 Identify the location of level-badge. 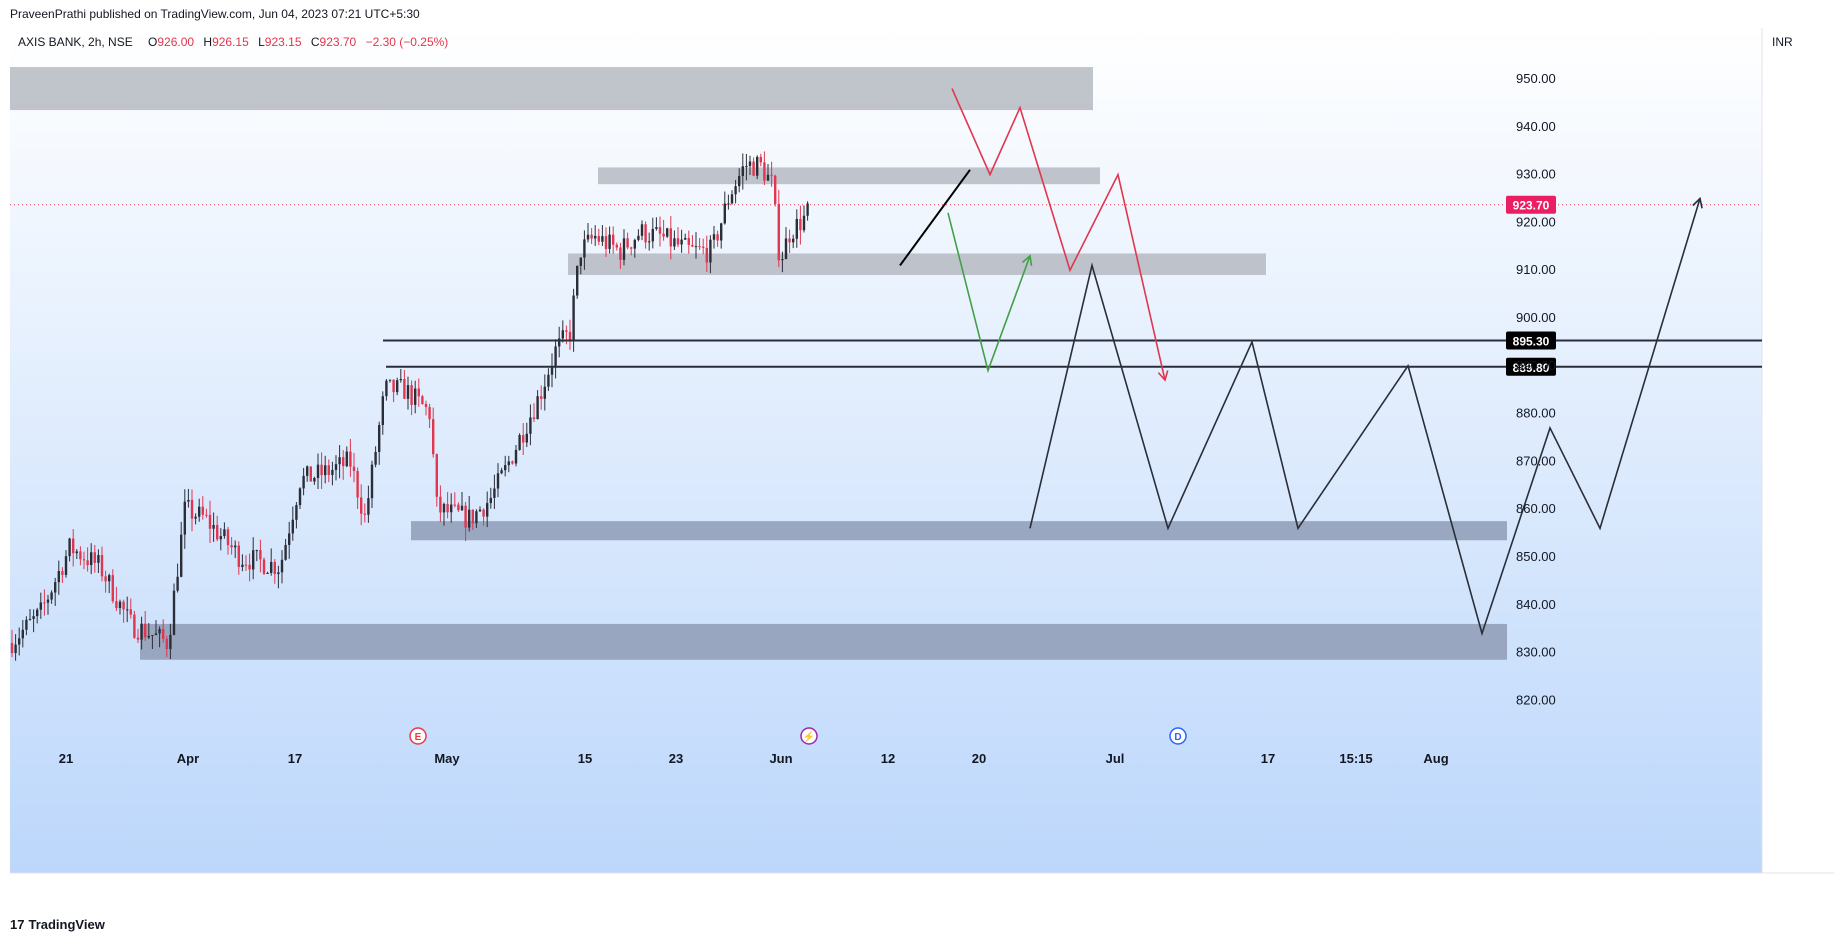
(1531, 366).